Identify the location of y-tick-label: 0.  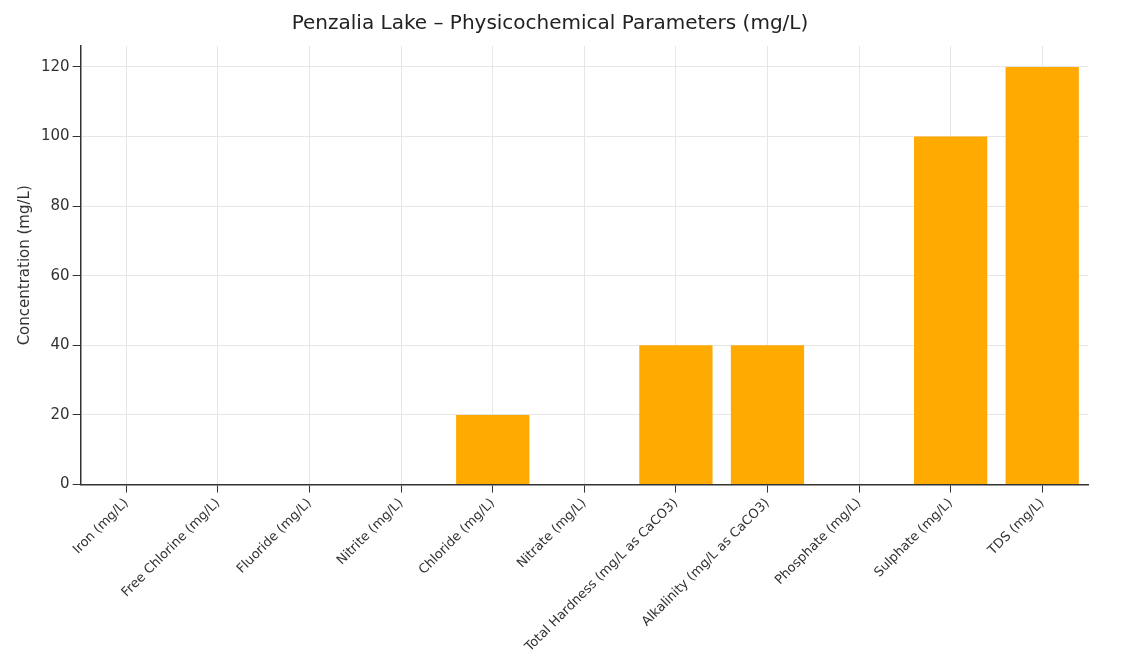
(65, 483).